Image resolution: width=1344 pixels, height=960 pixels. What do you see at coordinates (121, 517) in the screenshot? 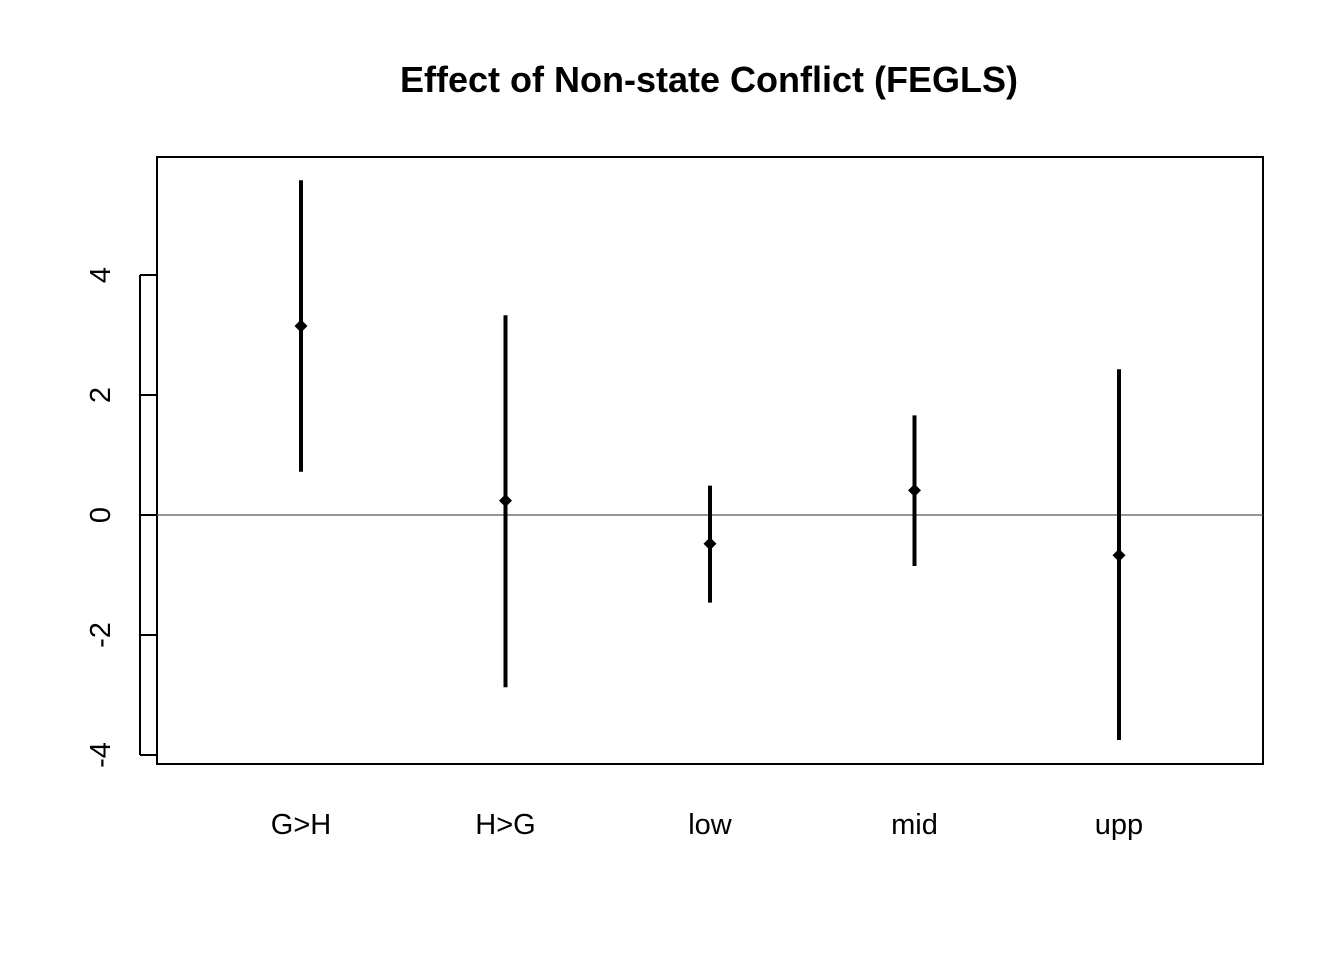
I see `y-axis: -4 -2 0 2 4` at bounding box center [121, 517].